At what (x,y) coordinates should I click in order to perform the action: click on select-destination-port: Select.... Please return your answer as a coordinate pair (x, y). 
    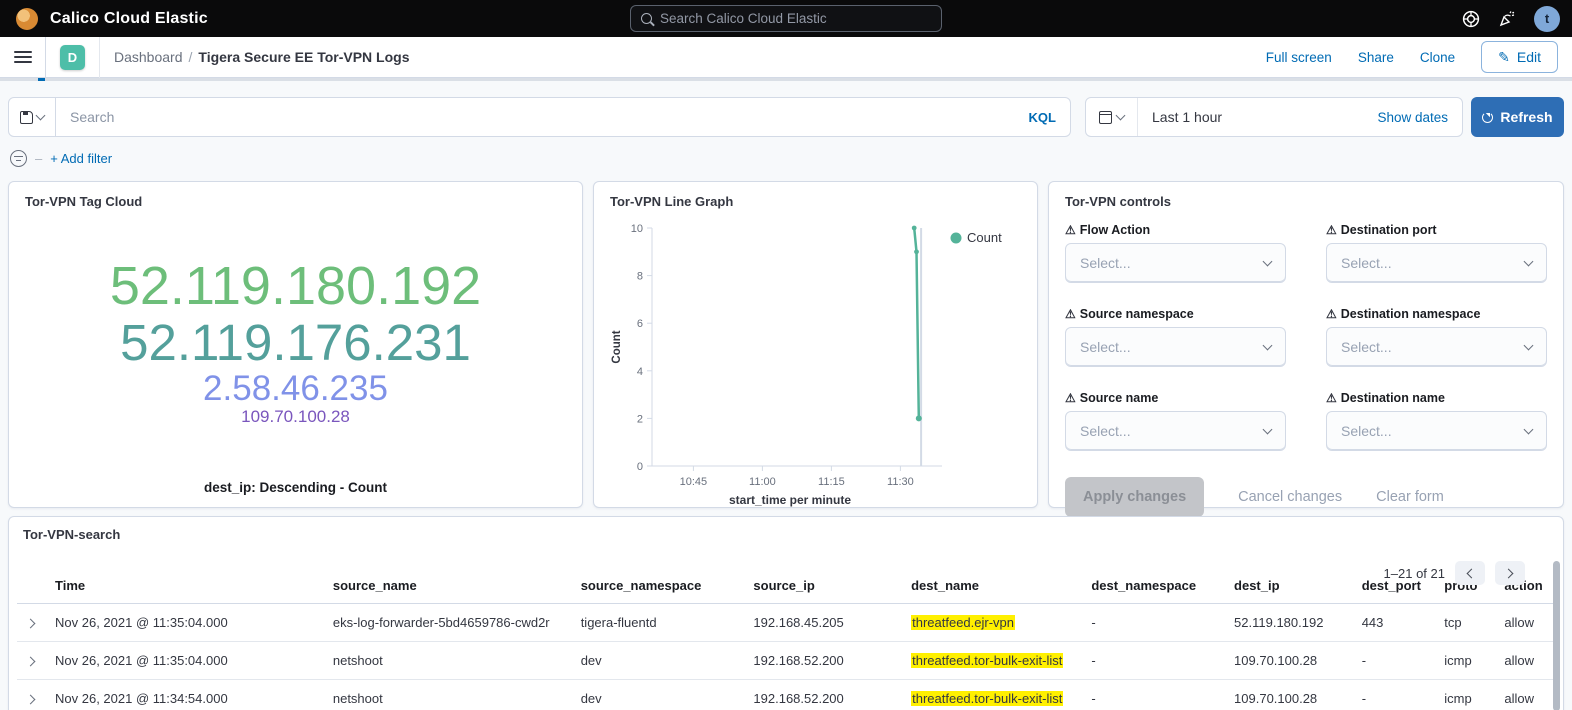
    Looking at the image, I should click on (1436, 263).